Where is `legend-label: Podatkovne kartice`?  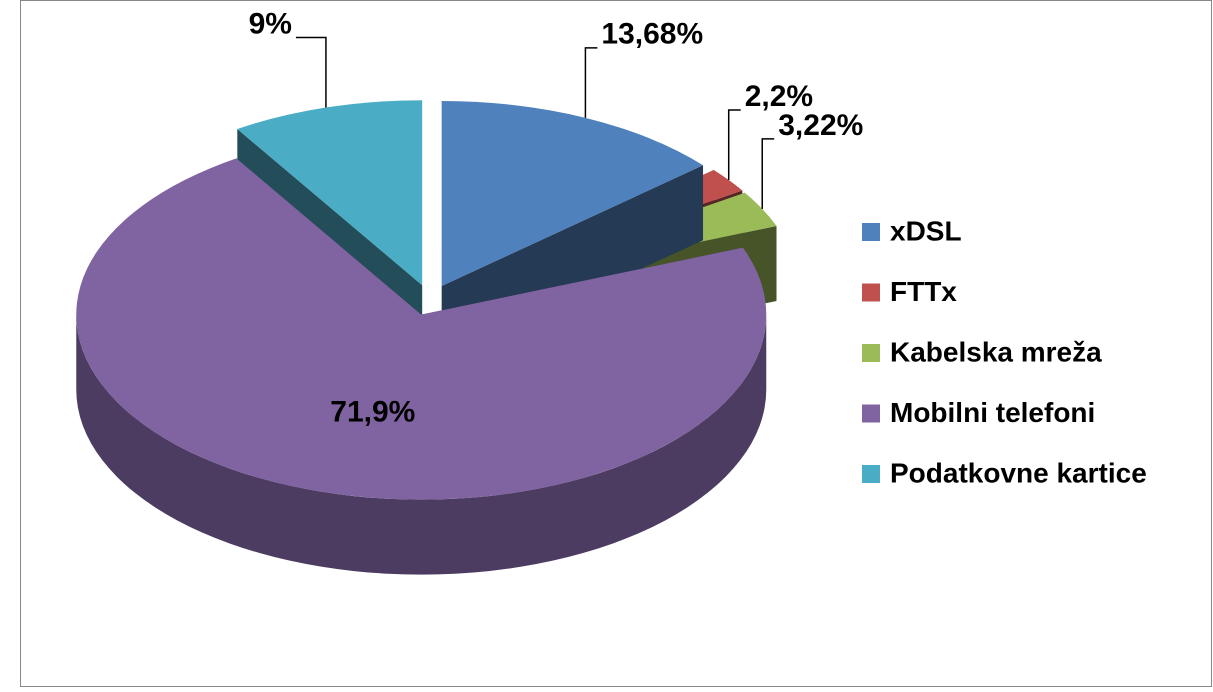 legend-label: Podatkovne kartice is located at coordinates (1018, 472).